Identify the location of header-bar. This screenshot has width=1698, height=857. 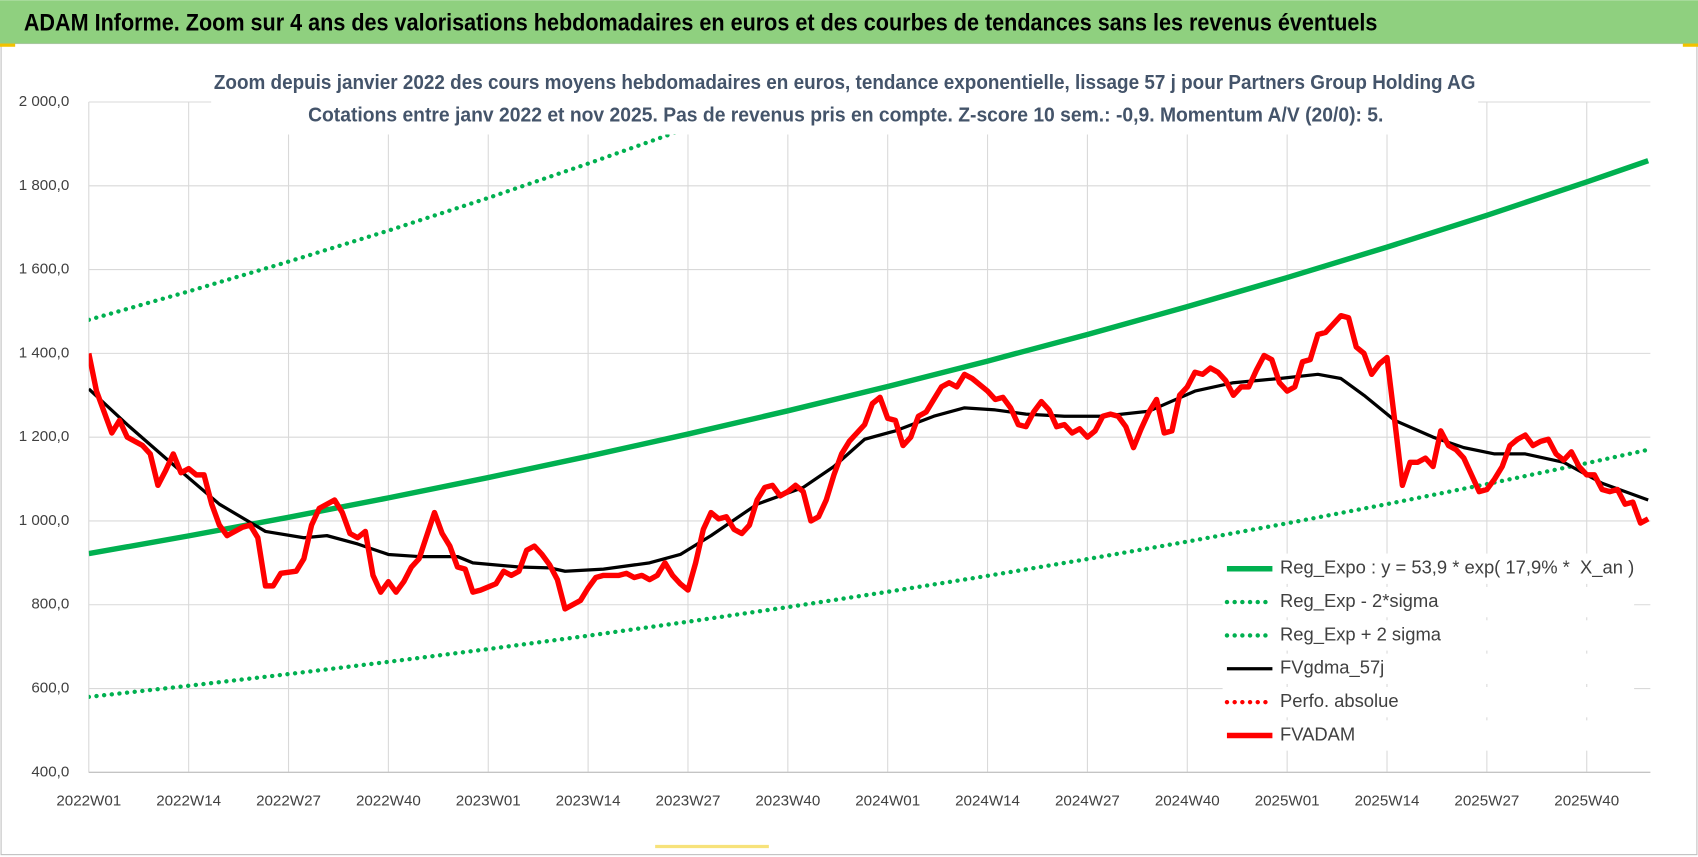
(849, 22).